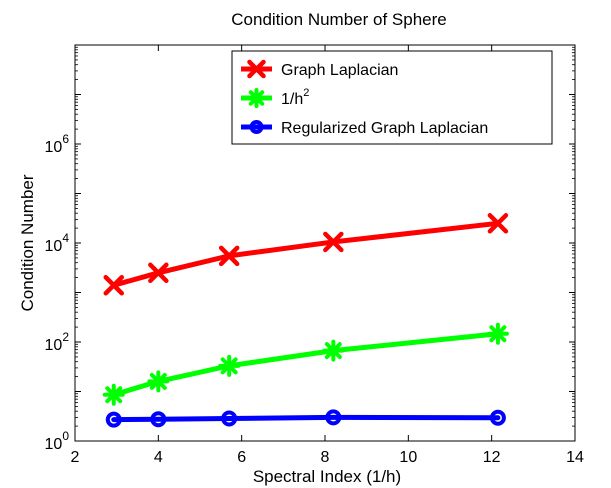 The width and height of the screenshot is (611, 488). I want to click on x-tick-label: 8, so click(325, 457).